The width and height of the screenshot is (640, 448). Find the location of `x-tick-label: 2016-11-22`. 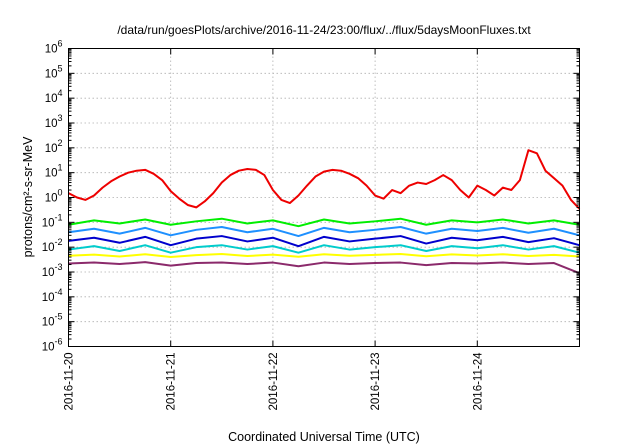

x-tick-label: 2016-11-22 is located at coordinates (274, 382).